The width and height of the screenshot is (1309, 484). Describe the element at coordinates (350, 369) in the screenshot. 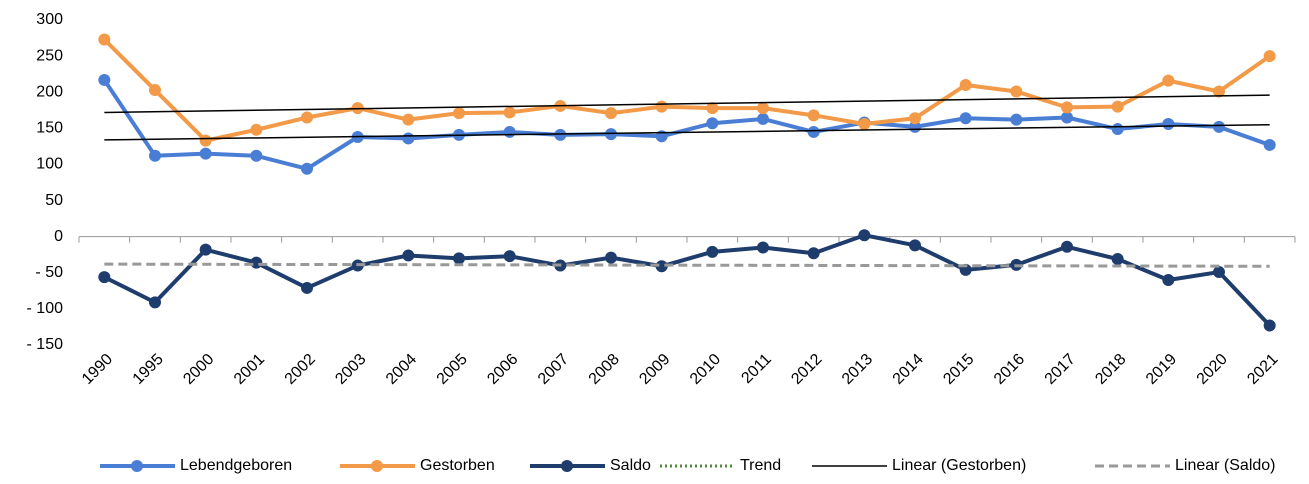

I see `x-tick-label: 2003` at that location.